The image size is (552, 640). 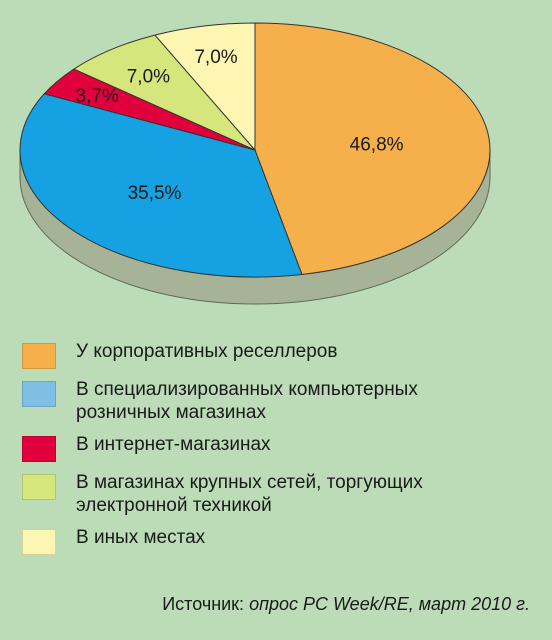 I want to click on source-note: Источник: опрос PC Week/RE, март 2010 г., so click(x=346, y=604).